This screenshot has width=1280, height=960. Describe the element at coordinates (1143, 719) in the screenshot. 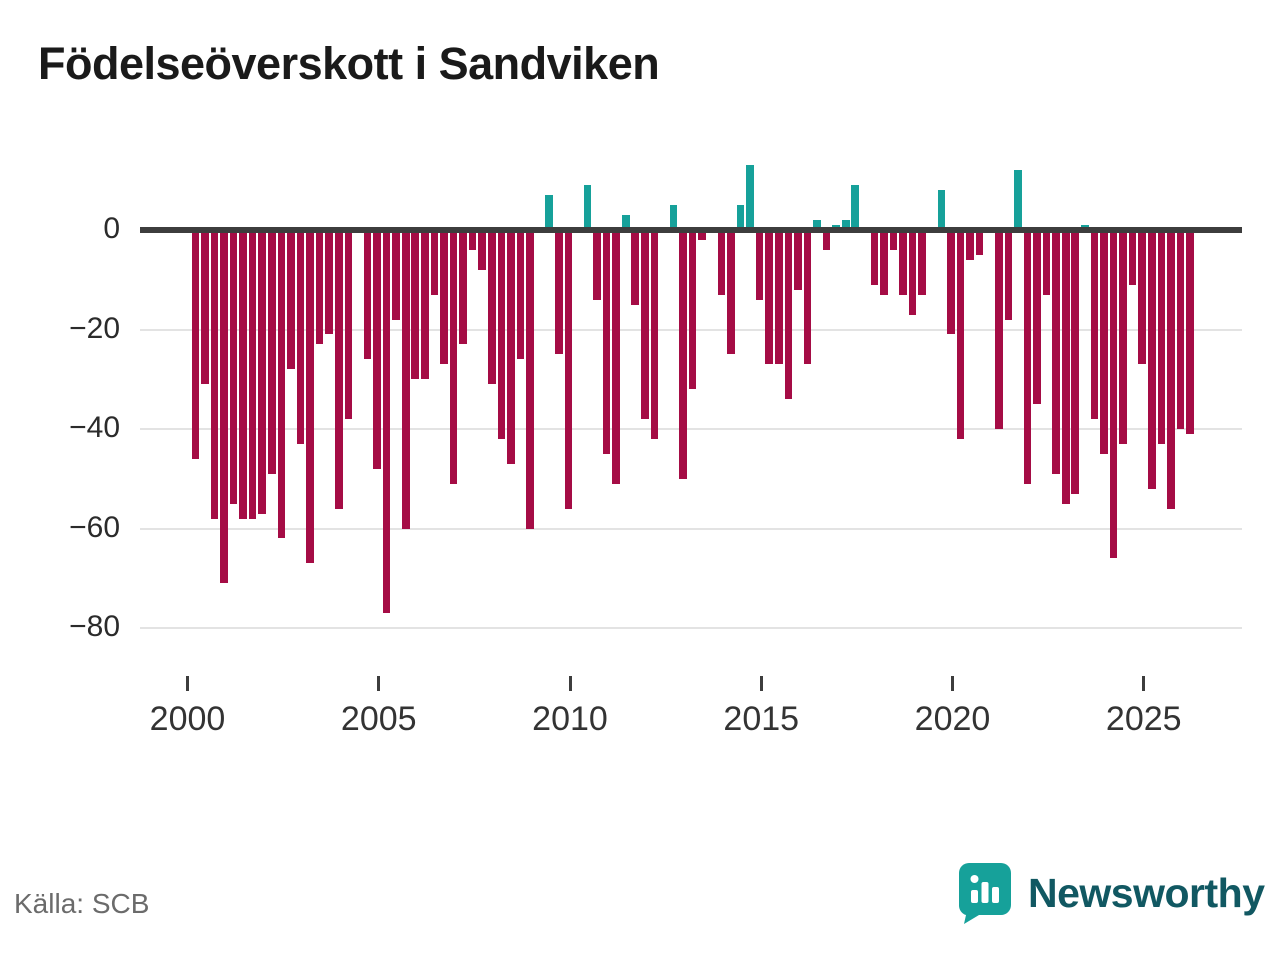

I see `x-axis-label-2025: 2025` at that location.